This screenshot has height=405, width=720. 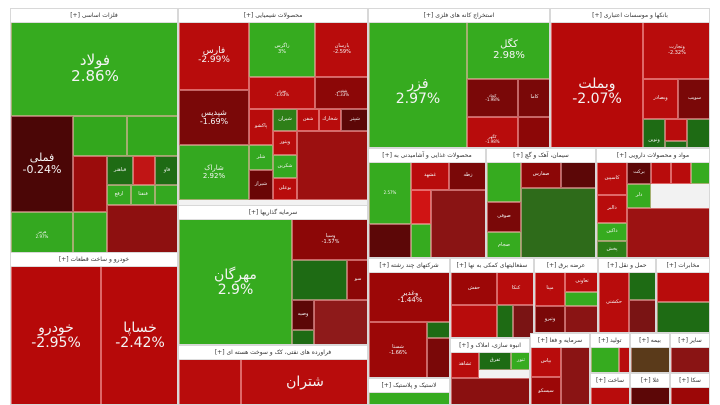 I want to click on stock-tile: شخارك, so click(x=330, y=120).